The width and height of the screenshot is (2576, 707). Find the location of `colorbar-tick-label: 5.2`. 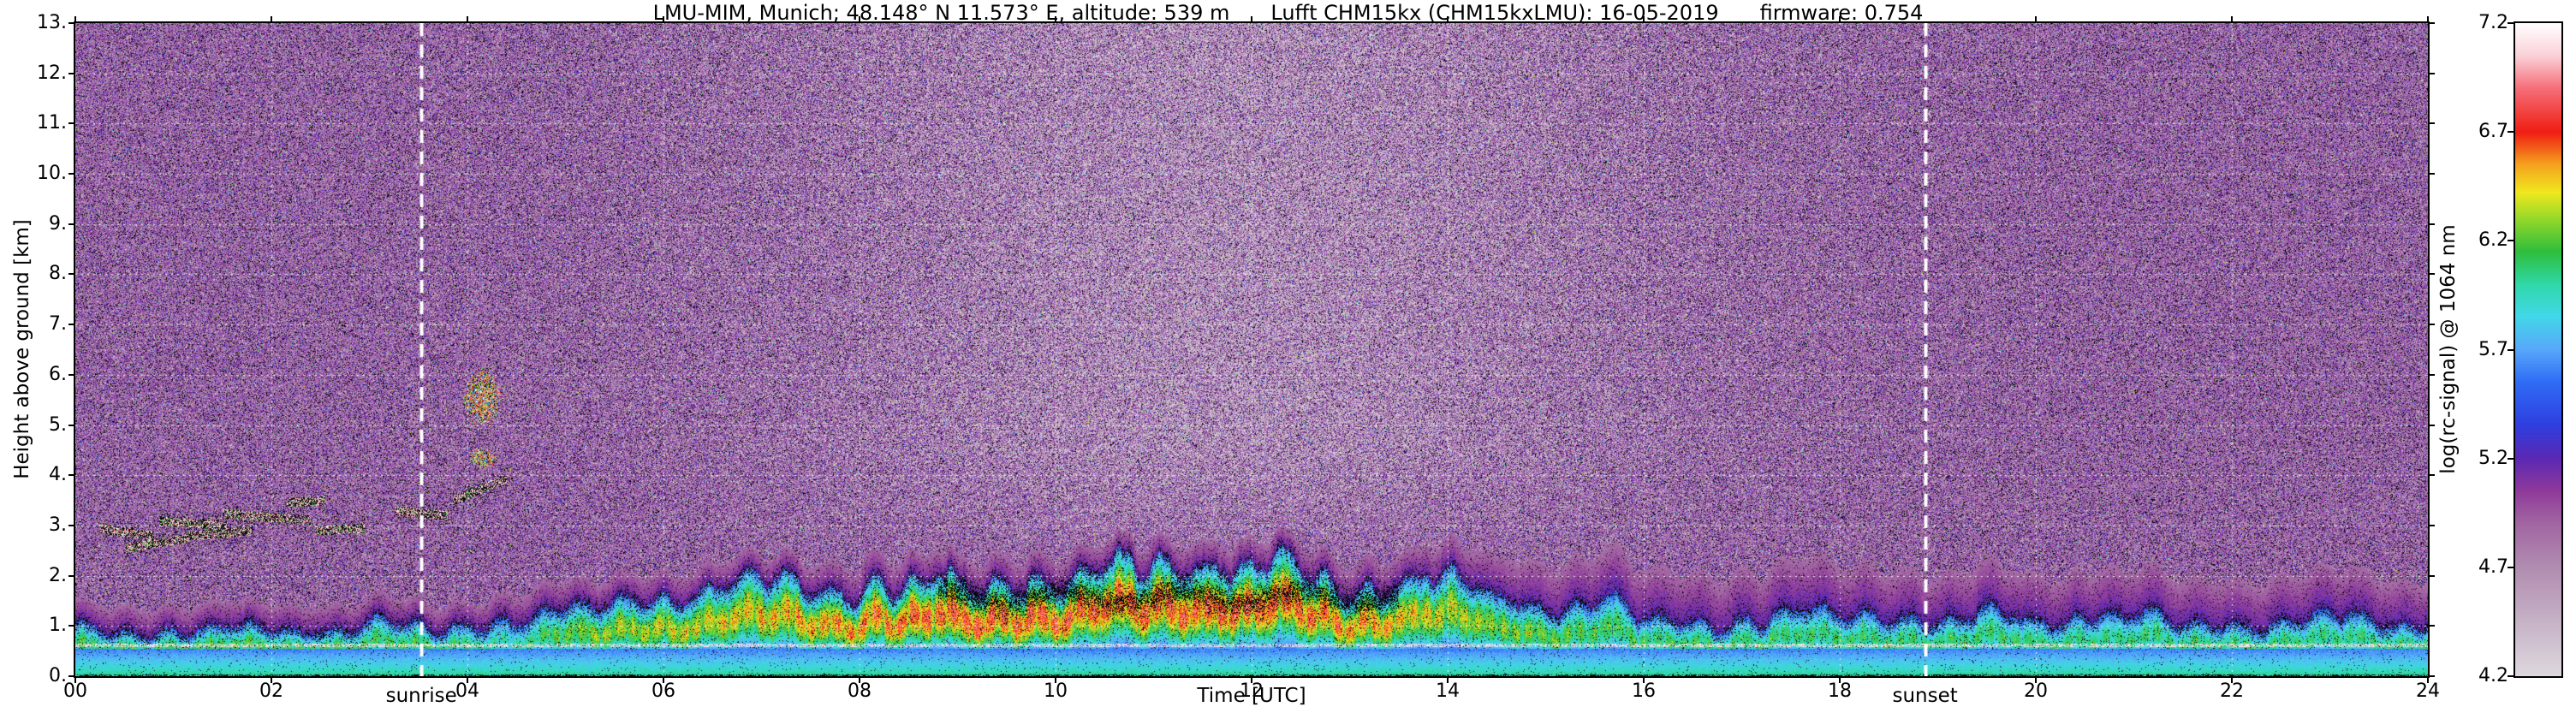

colorbar-tick-label: 5.2 is located at coordinates (2493, 458).